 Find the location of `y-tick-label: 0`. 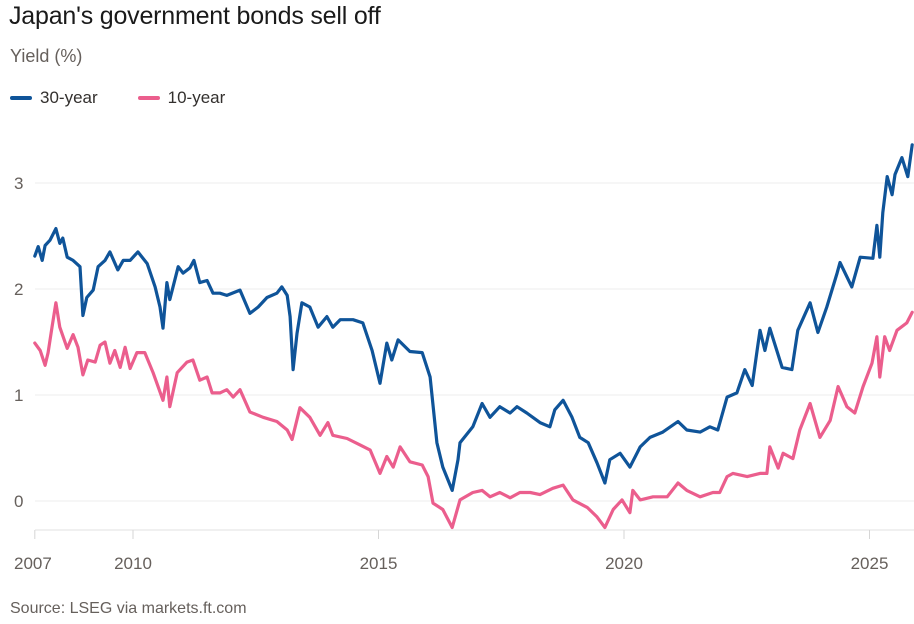

y-tick-label: 0 is located at coordinates (18, 501).